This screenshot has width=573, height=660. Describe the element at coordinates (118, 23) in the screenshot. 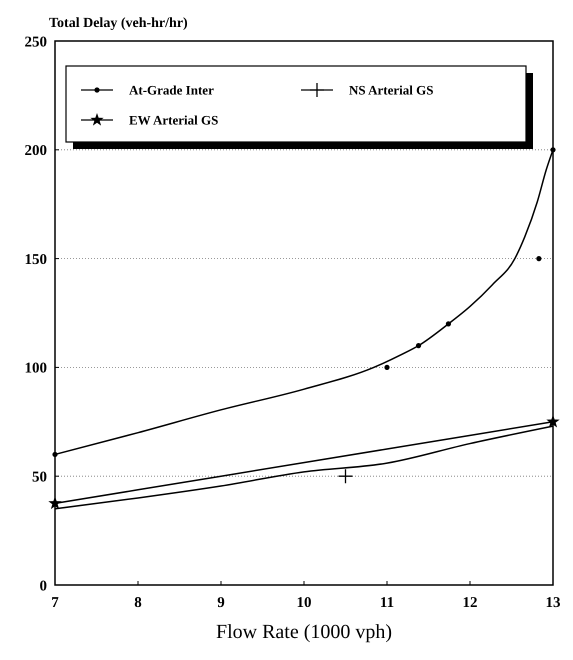

I see `y-axis-title: Total Delay (veh-hr/hr)` at that location.